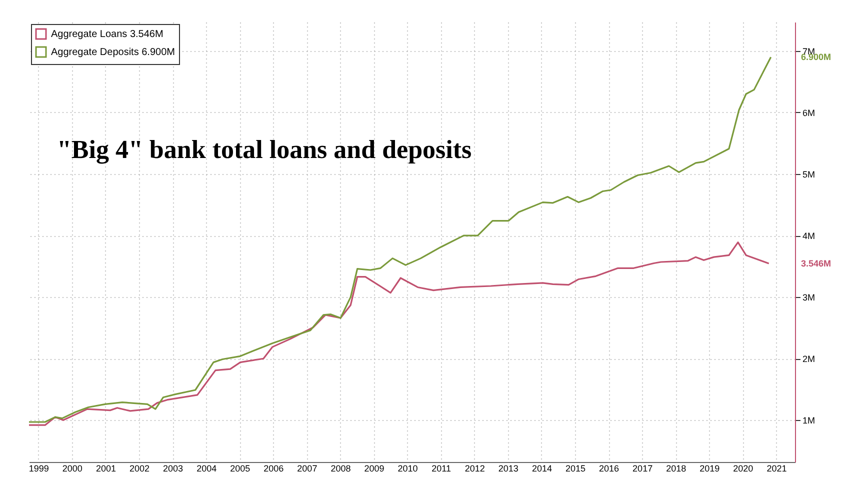 This screenshot has width=846, height=496. What do you see at coordinates (508, 469) in the screenshot?
I see `x-tick-label: 2013` at bounding box center [508, 469].